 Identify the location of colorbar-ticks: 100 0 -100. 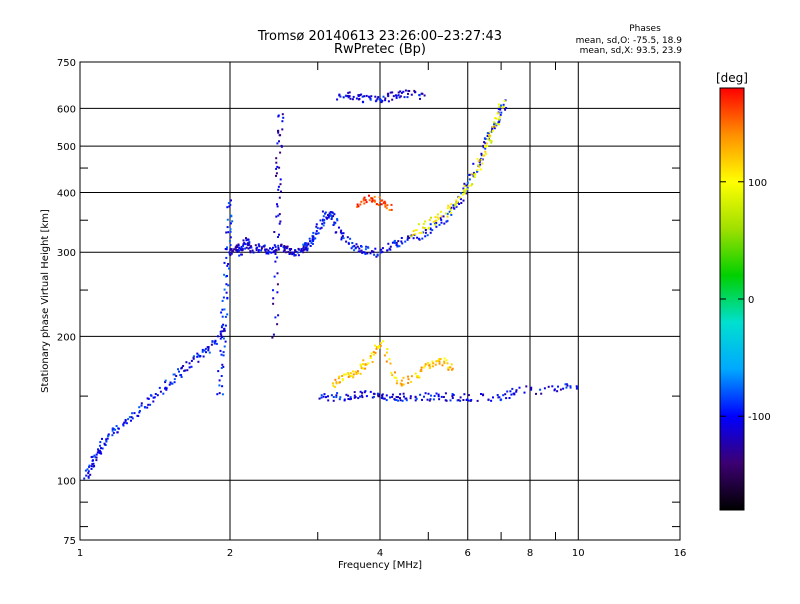
(745, 300).